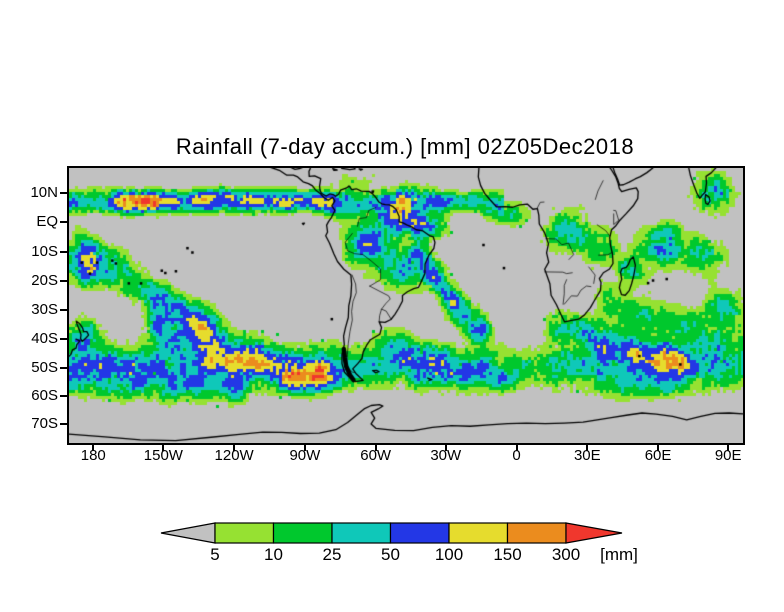 Image resolution: width=784 pixels, height=612 pixels. What do you see at coordinates (44, 395) in the screenshot?
I see `y-tick-label: 60S` at bounding box center [44, 395].